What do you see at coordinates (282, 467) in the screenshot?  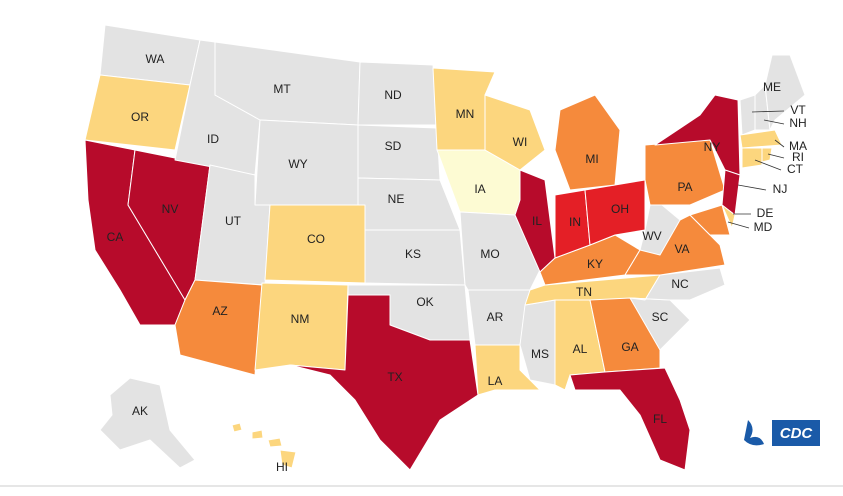 I see `state-label: HI` at bounding box center [282, 467].